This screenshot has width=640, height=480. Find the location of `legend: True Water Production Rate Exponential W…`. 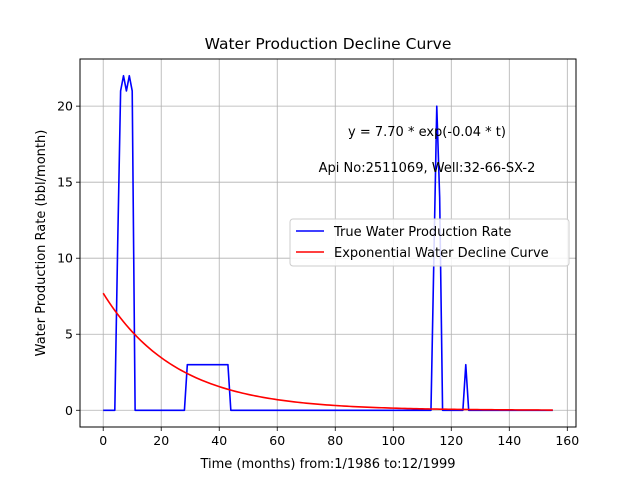

legend: True Water Production Rate Exponential W… is located at coordinates (429, 242).